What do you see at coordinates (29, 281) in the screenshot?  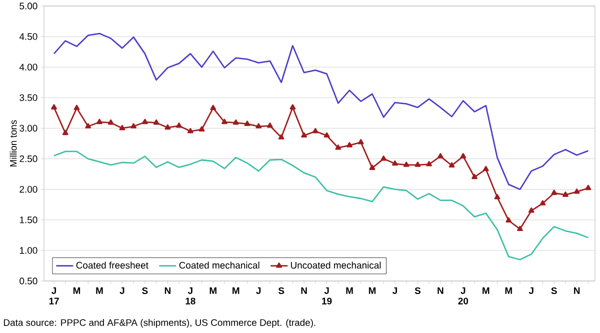 I see `y-tick-label: 0.50` at bounding box center [29, 281].